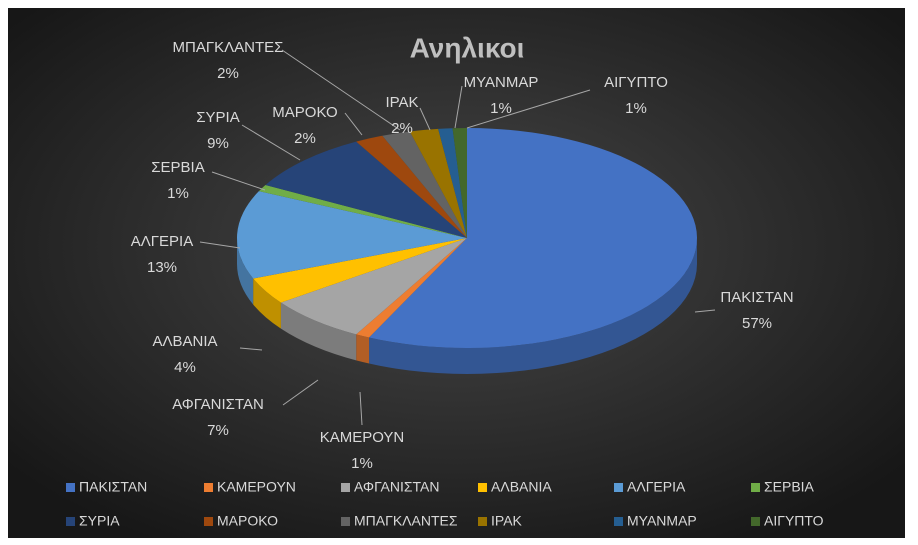  I want to click on data-label-name: ΙΡΑΚ, so click(401, 102).